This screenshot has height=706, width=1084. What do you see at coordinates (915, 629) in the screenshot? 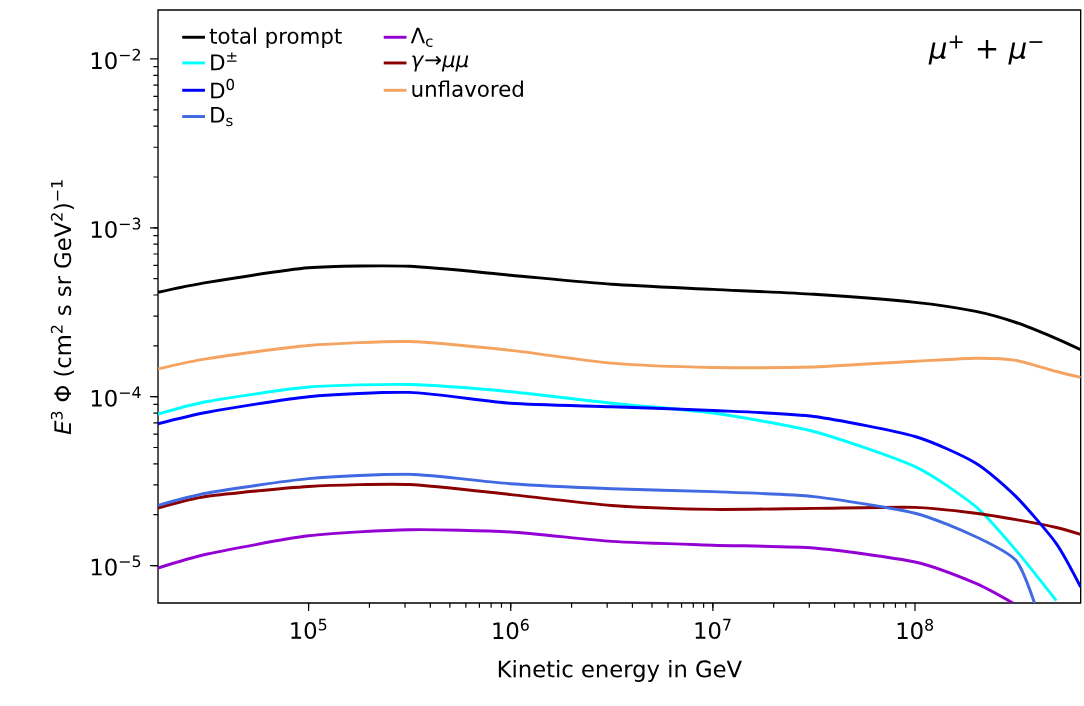
I see `x-tick-label: 10$^{8}$` at bounding box center [915, 629].